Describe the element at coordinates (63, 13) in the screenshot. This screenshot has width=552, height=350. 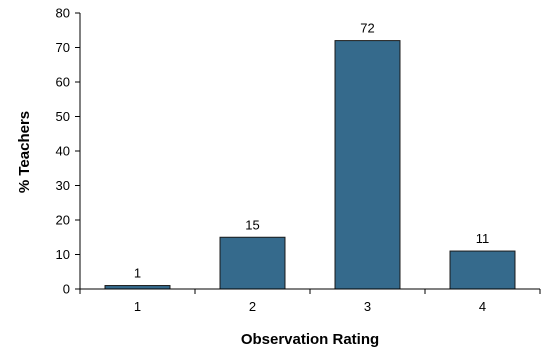
I see `y-tick-label: 80` at that location.